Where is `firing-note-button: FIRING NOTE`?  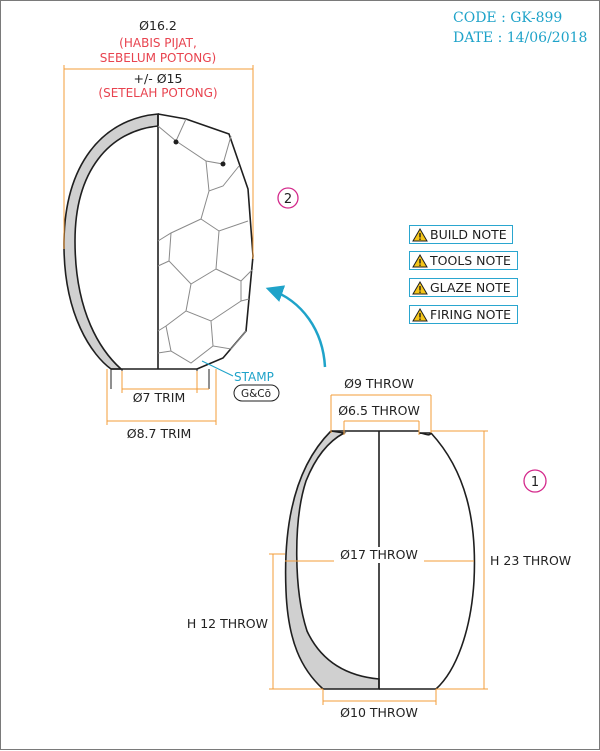
firing-note-button: FIRING NOTE is located at coordinates (463, 314).